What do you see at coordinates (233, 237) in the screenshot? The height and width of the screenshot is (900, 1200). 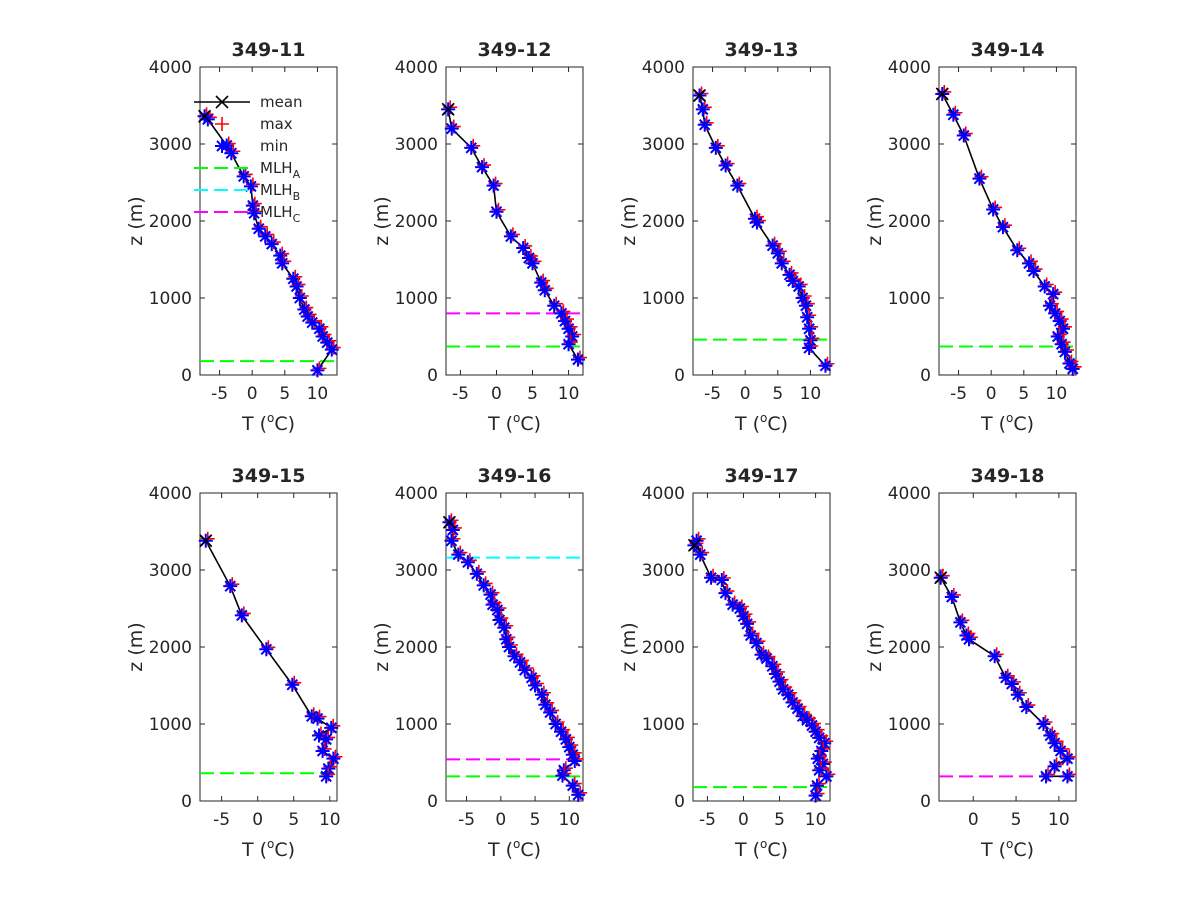 I see `subplot-349-11: 349-11 -5 0 5 10 0 1000 2000 3000 4000 T (oC) z (m)` at bounding box center [233, 237].